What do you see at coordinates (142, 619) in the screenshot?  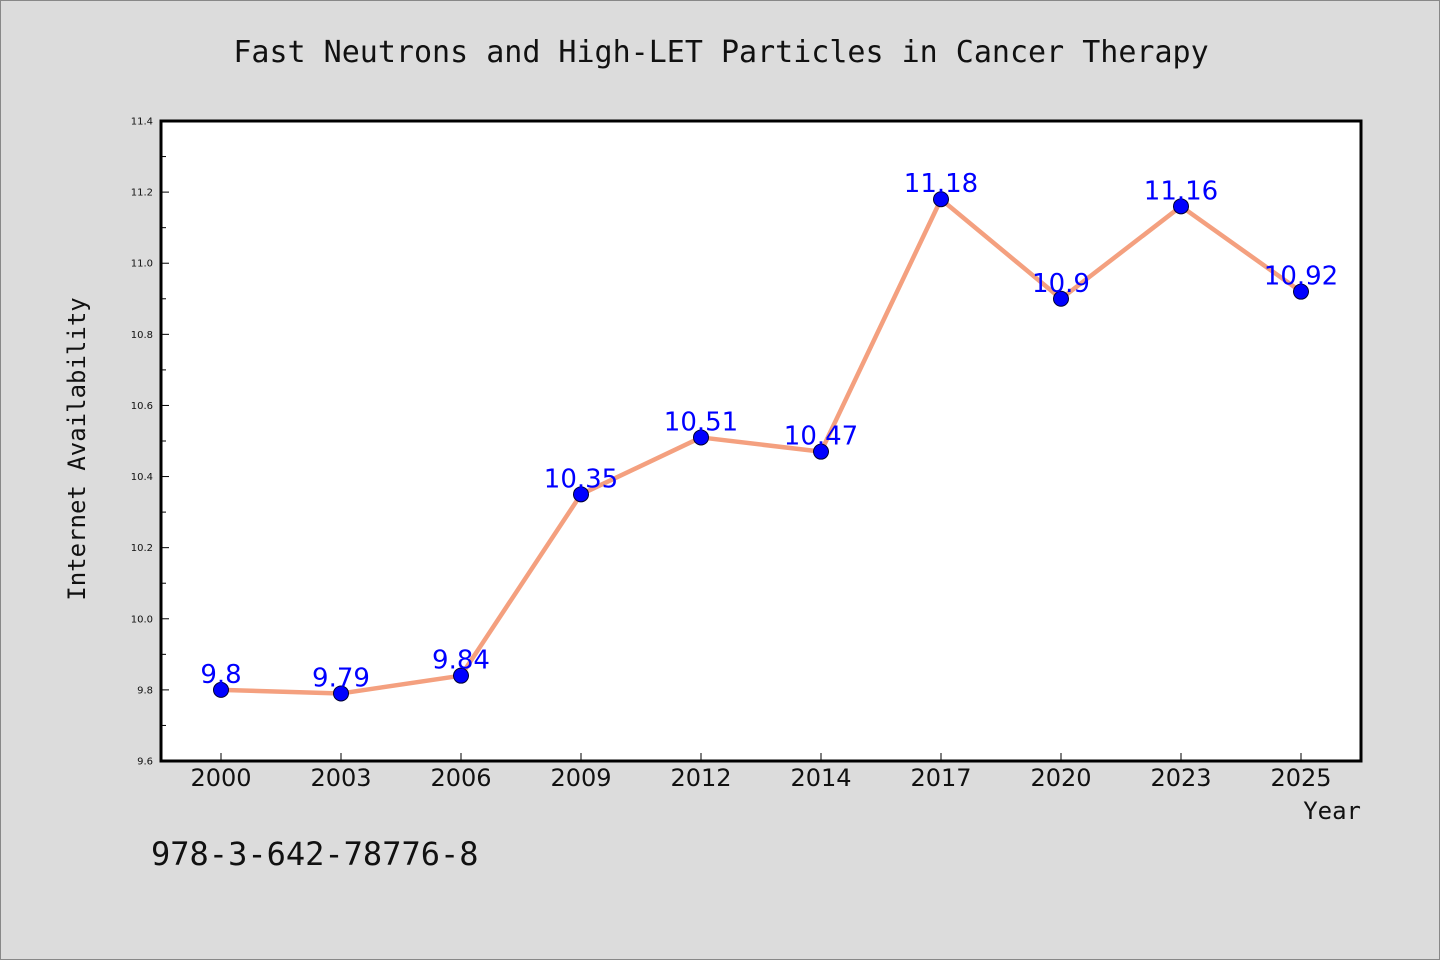 I see `y-tick-label: 10.0` at bounding box center [142, 619].